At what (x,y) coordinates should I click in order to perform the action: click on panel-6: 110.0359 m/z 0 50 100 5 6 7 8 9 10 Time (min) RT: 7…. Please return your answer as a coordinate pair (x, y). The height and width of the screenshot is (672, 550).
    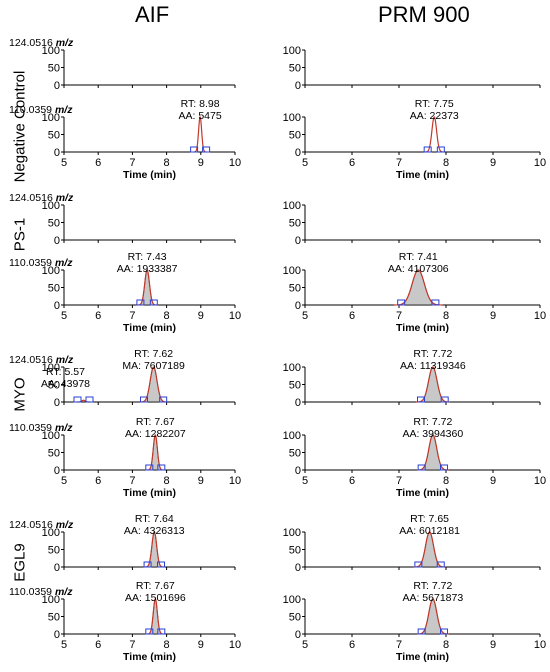
    Looking at the image, I should click on (125, 292).